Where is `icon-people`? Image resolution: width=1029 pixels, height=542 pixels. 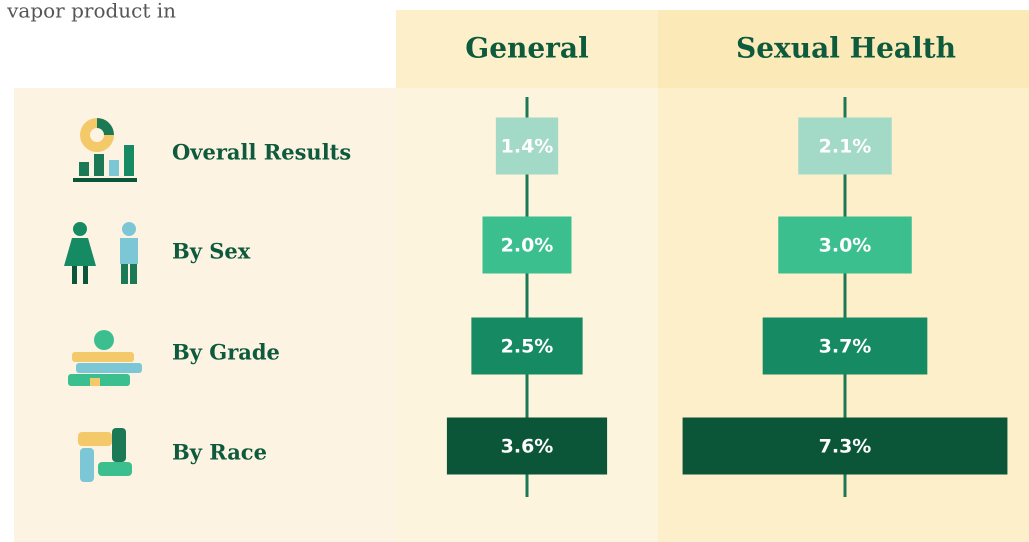 icon-people is located at coordinates (101, 253).